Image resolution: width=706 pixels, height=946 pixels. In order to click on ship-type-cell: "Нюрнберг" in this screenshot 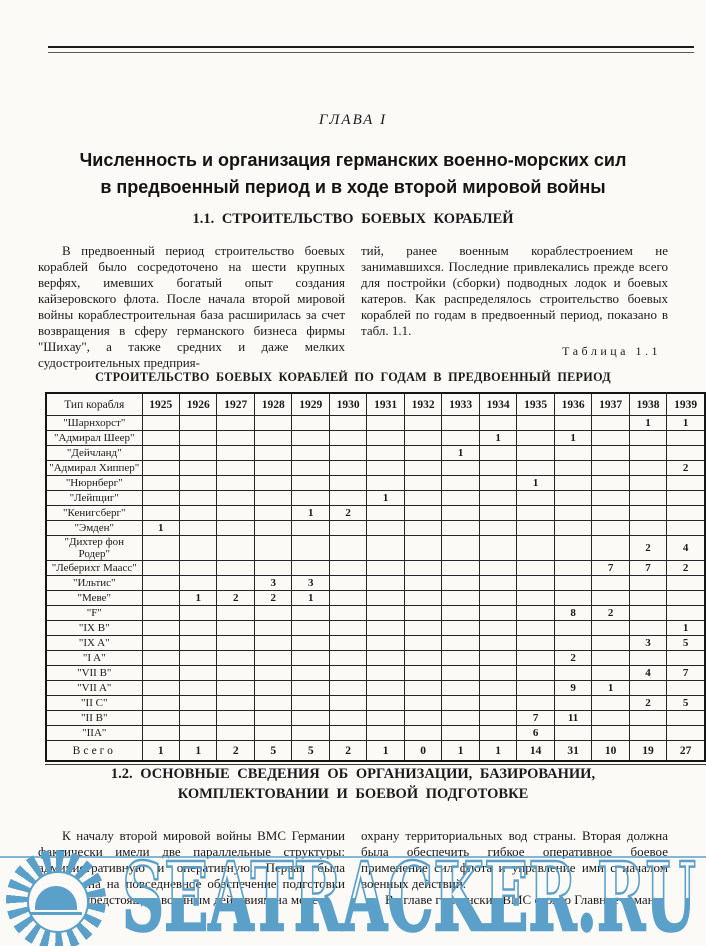, I will do `click(94, 483)`.